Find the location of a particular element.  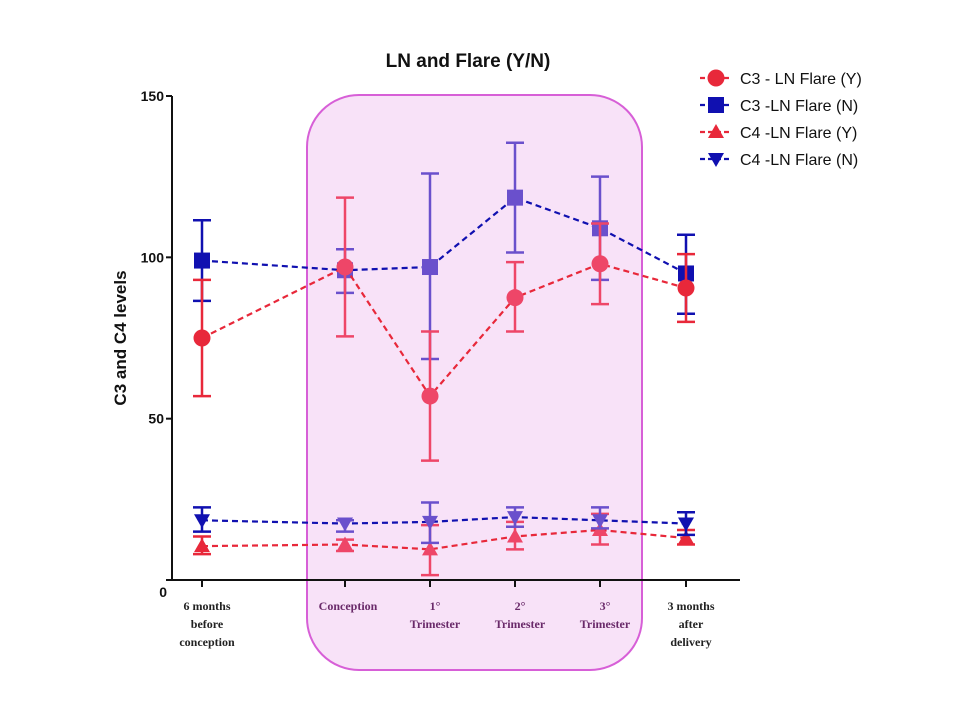

x-tick-label-line: 3 months is located at coordinates (690, 606).